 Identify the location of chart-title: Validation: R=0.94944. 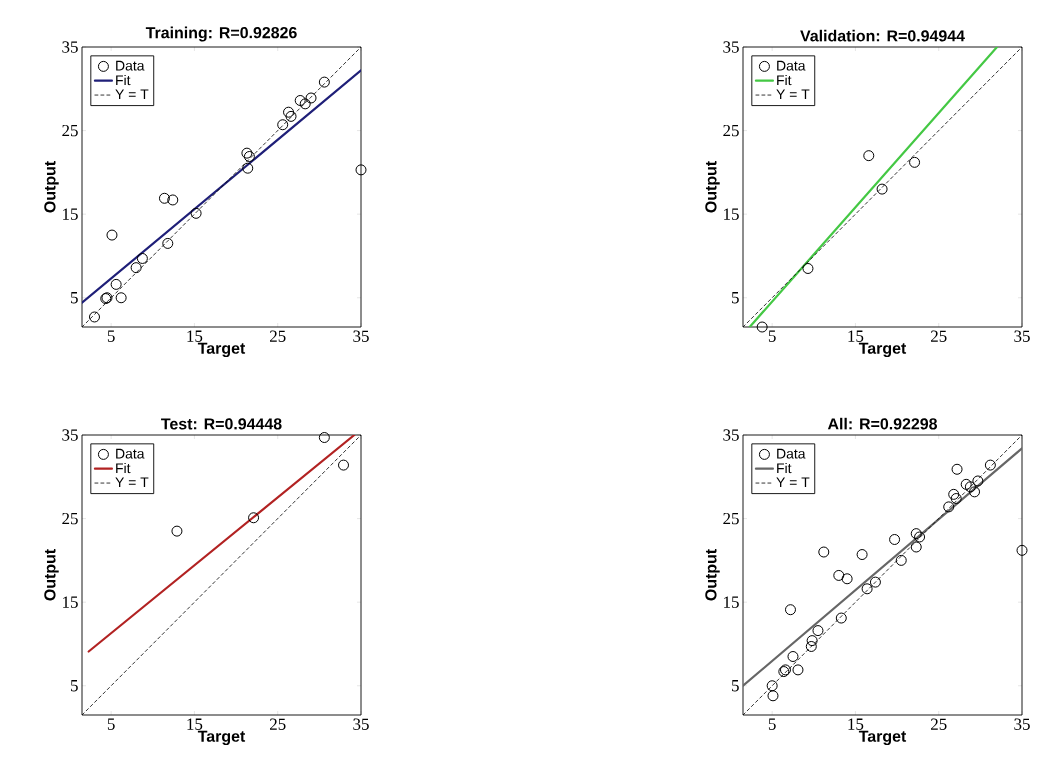
(882, 35).